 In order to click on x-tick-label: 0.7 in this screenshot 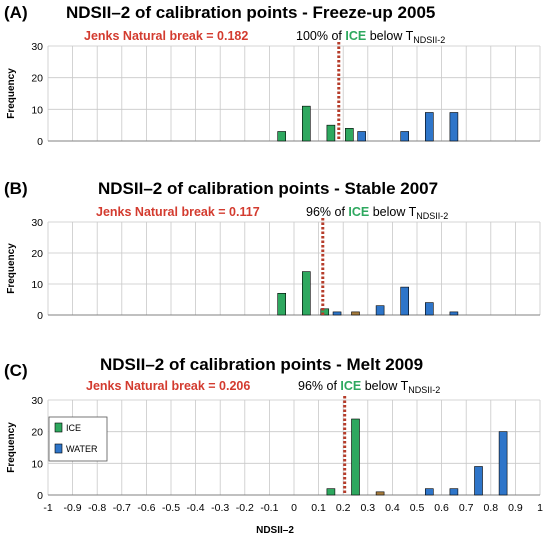, I will do `click(466, 508)`.